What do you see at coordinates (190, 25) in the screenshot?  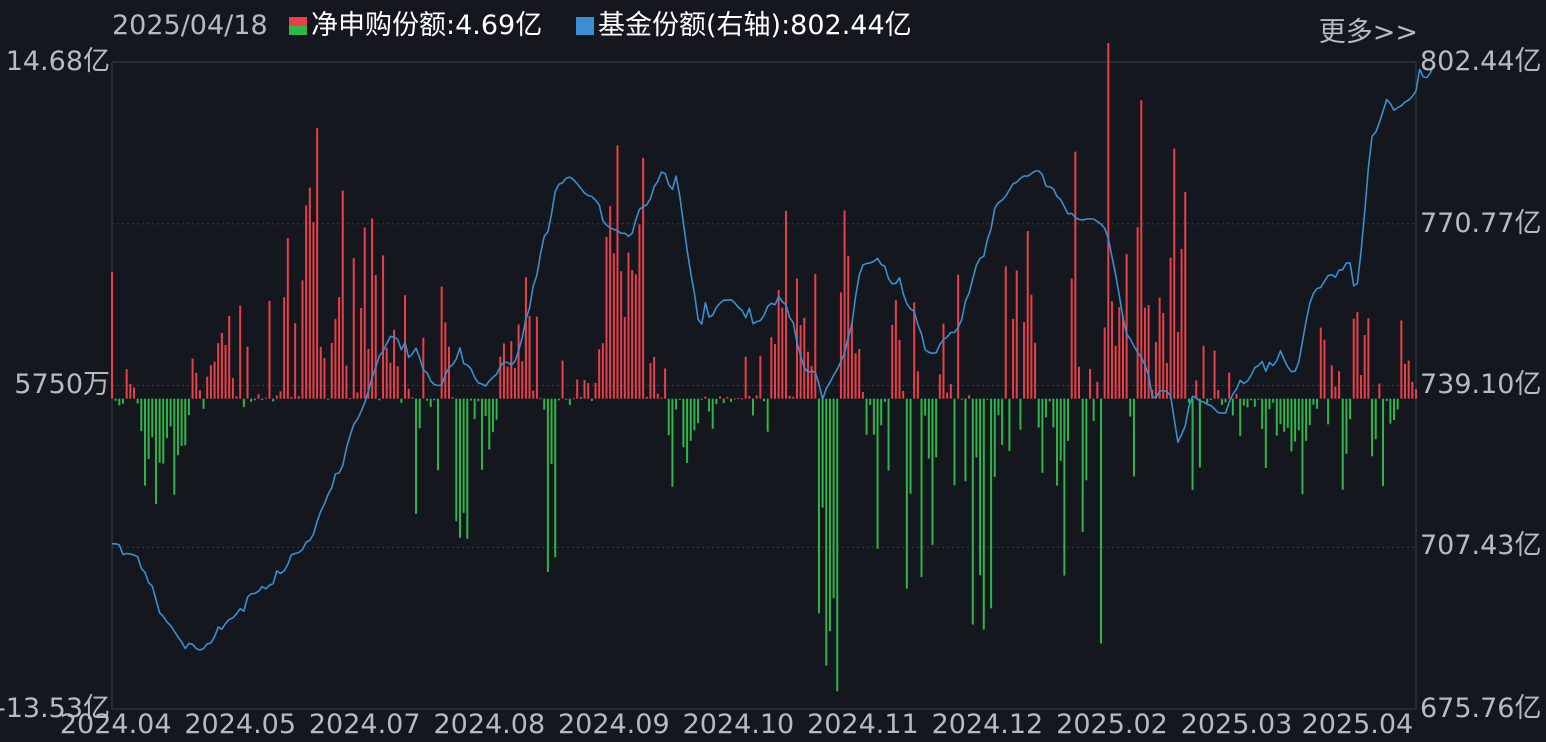 I see `header-date: 2025/04/18` at bounding box center [190, 25].